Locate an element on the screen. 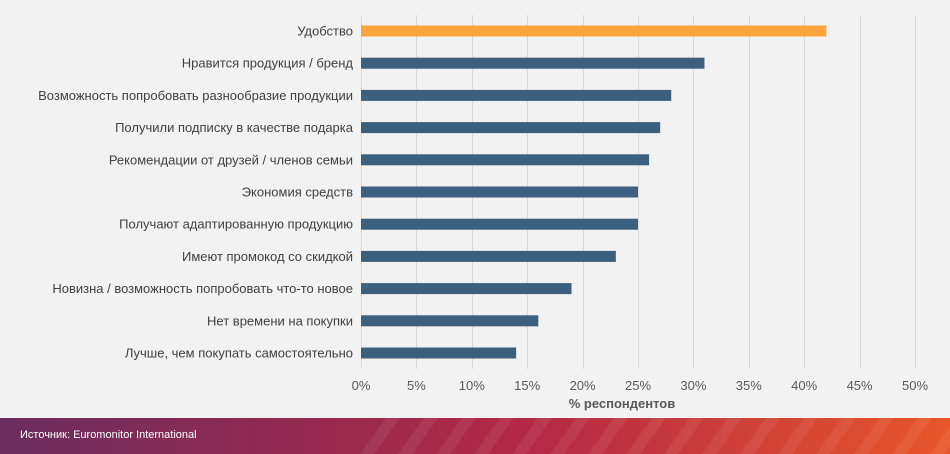 This screenshot has height=454, width=950. category-label: Нет времени на покупки is located at coordinates (280, 320).